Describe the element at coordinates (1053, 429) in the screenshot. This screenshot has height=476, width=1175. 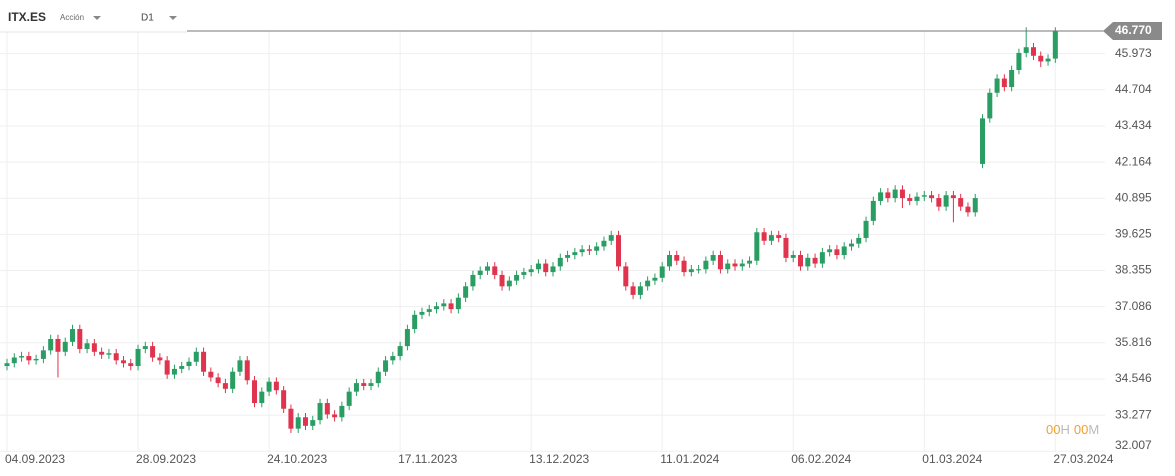
I see `hours: 00` at that location.